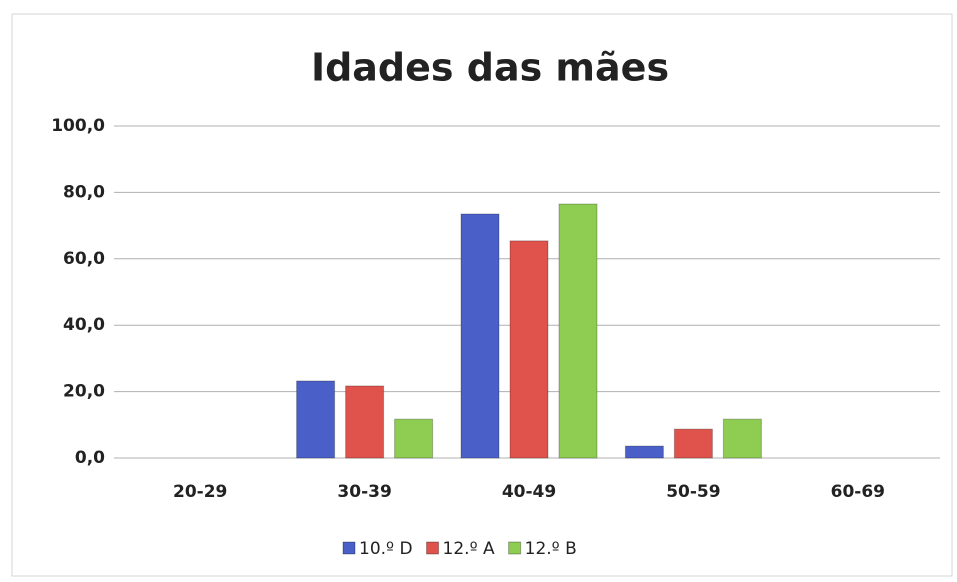 The height and width of the screenshot is (582, 957). What do you see at coordinates (200, 492) in the screenshot?
I see `x-tick-label: 20-29` at bounding box center [200, 492].